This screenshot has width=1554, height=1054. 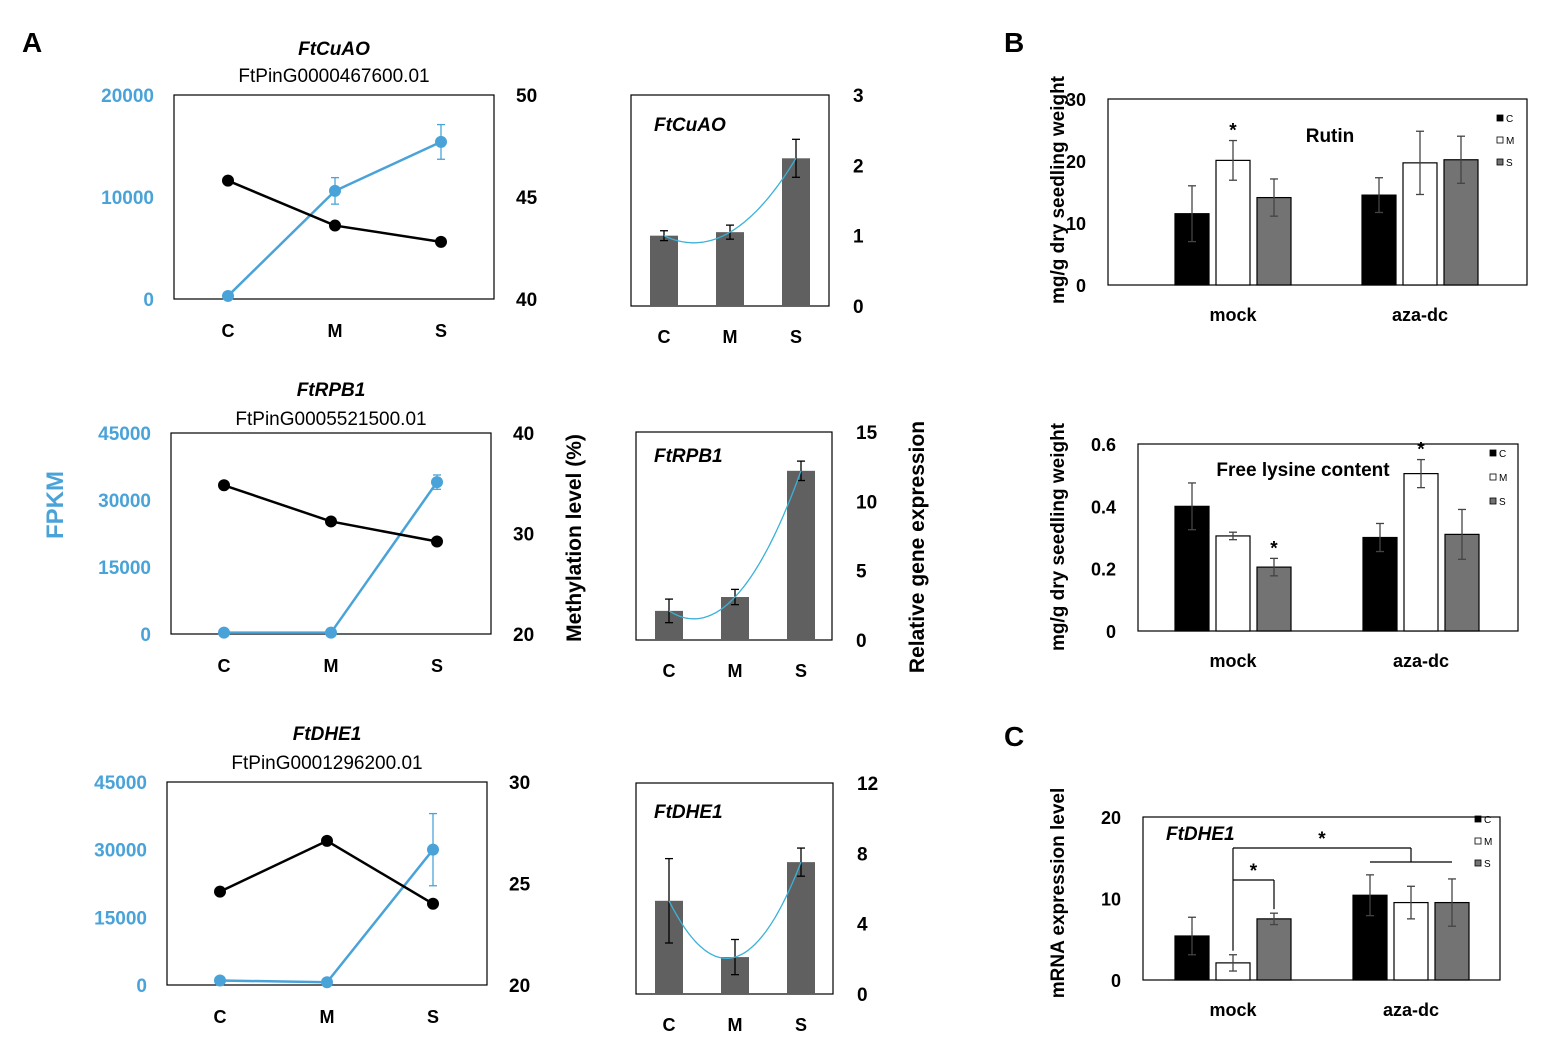 What do you see at coordinates (1493, 477) in the screenshot?
I see `b2-legend-swatch-M` at bounding box center [1493, 477].